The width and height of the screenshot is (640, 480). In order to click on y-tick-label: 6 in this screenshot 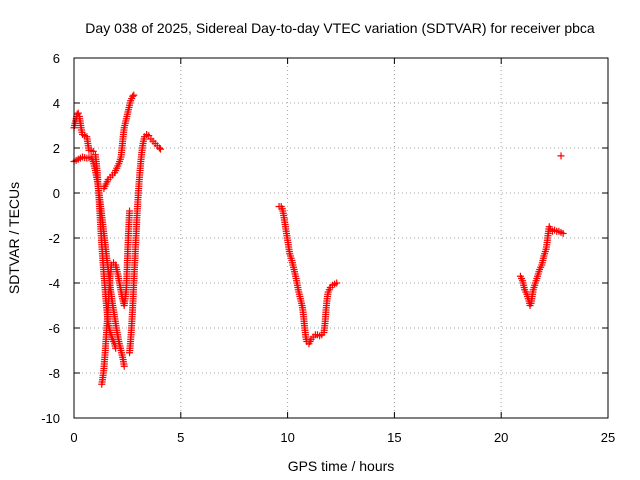, I will do `click(56, 58)`.